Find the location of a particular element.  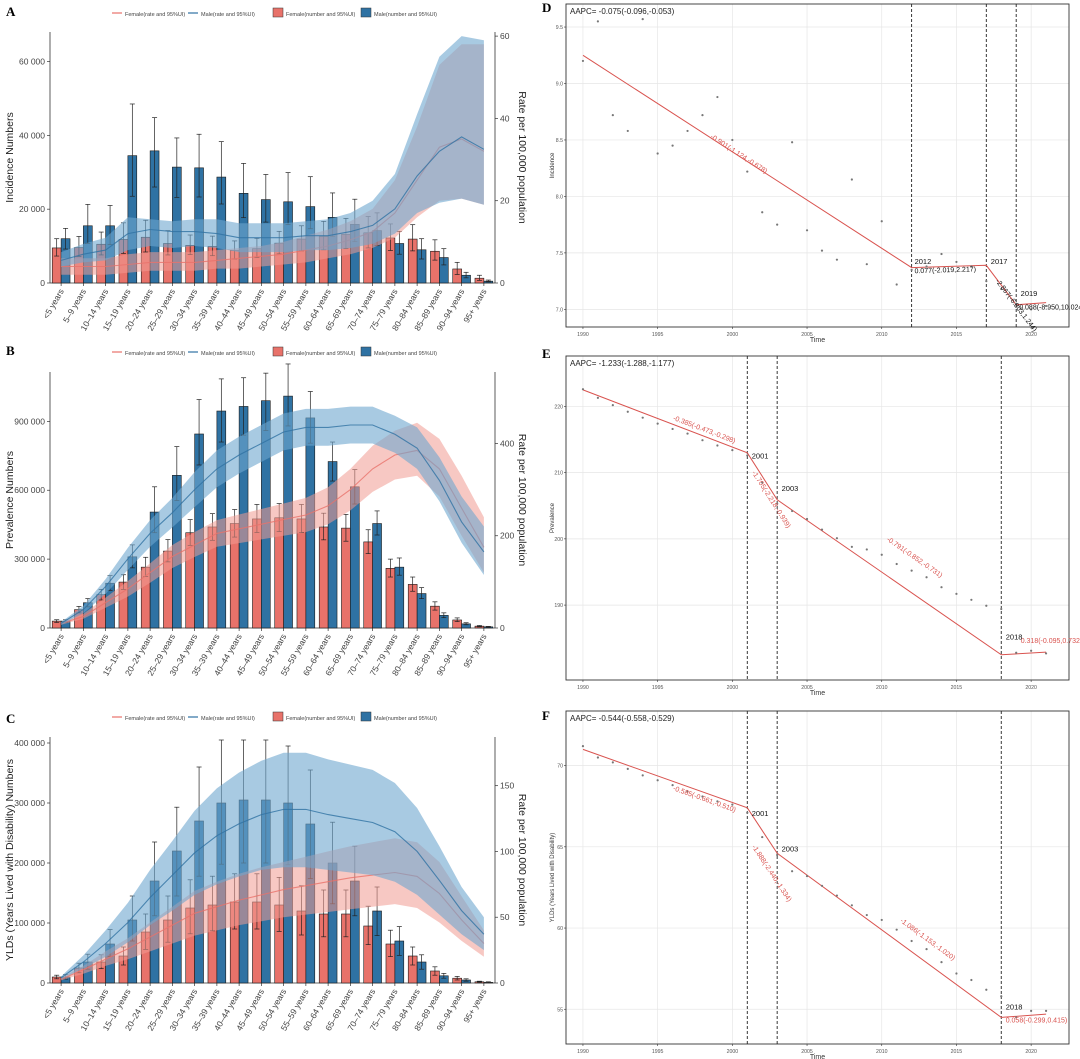

x-tick-label: 2000 is located at coordinates (733, 1052).